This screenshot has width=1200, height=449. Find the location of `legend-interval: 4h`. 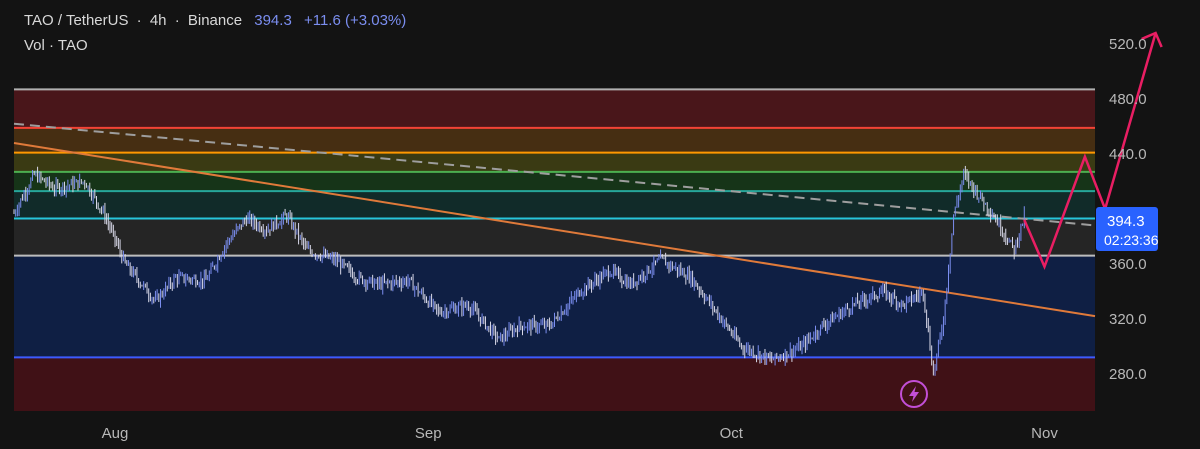

legend-interval: 4h is located at coordinates (158, 20).